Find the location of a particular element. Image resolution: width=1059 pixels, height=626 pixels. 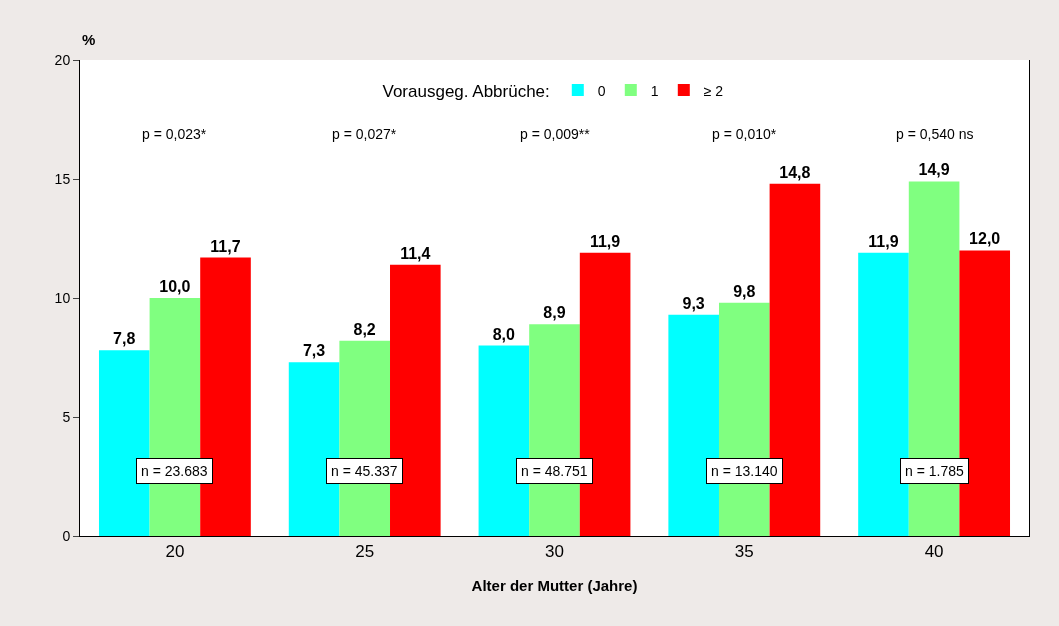

legend-label: 1 is located at coordinates (654, 90).